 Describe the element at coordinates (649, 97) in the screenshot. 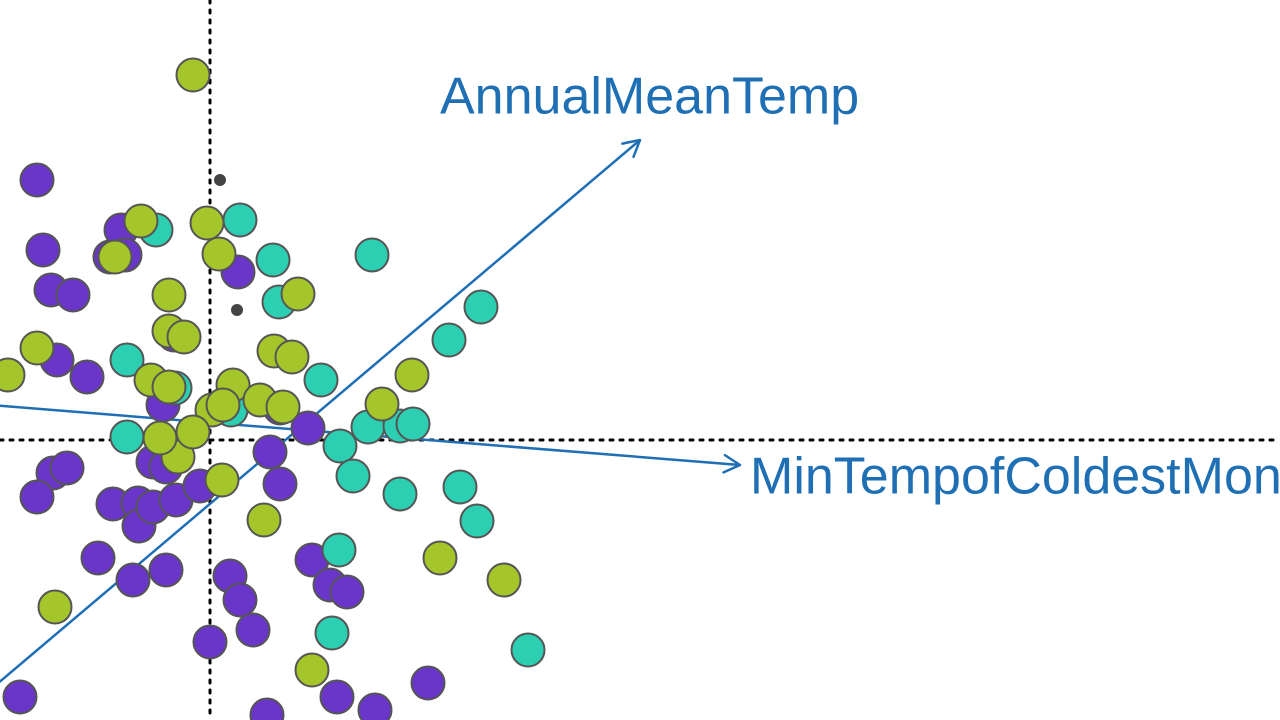

I see `loading-label-0: AnnualMeanTemp` at that location.